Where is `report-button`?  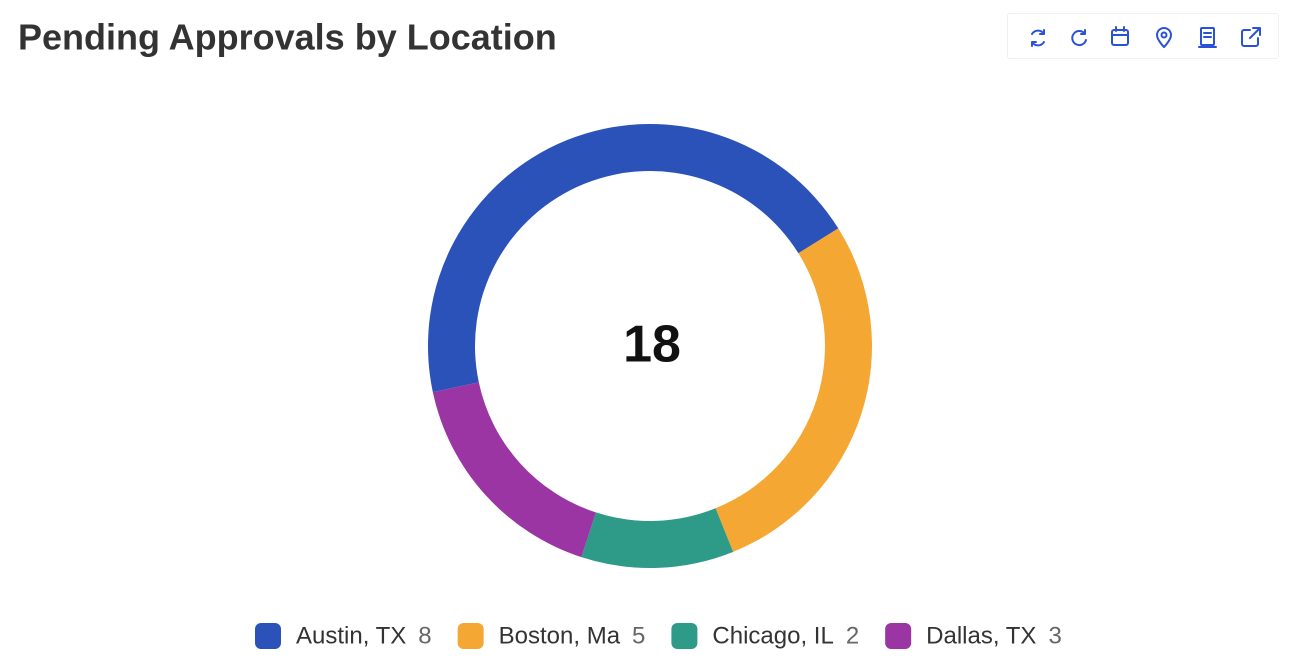 report-button is located at coordinates (1207, 37).